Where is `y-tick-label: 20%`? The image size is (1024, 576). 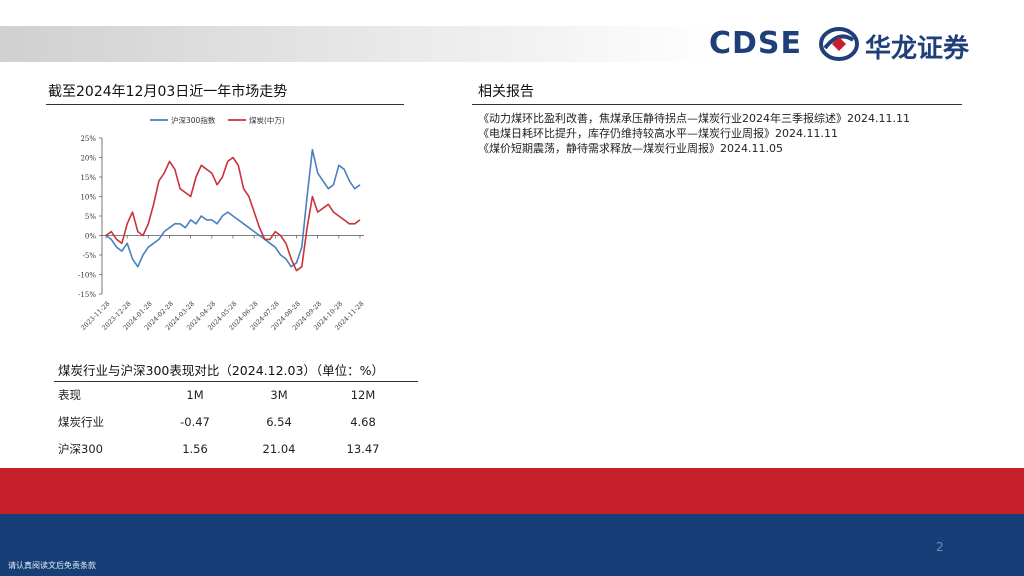 y-tick-label: 20% is located at coordinates (88, 159).